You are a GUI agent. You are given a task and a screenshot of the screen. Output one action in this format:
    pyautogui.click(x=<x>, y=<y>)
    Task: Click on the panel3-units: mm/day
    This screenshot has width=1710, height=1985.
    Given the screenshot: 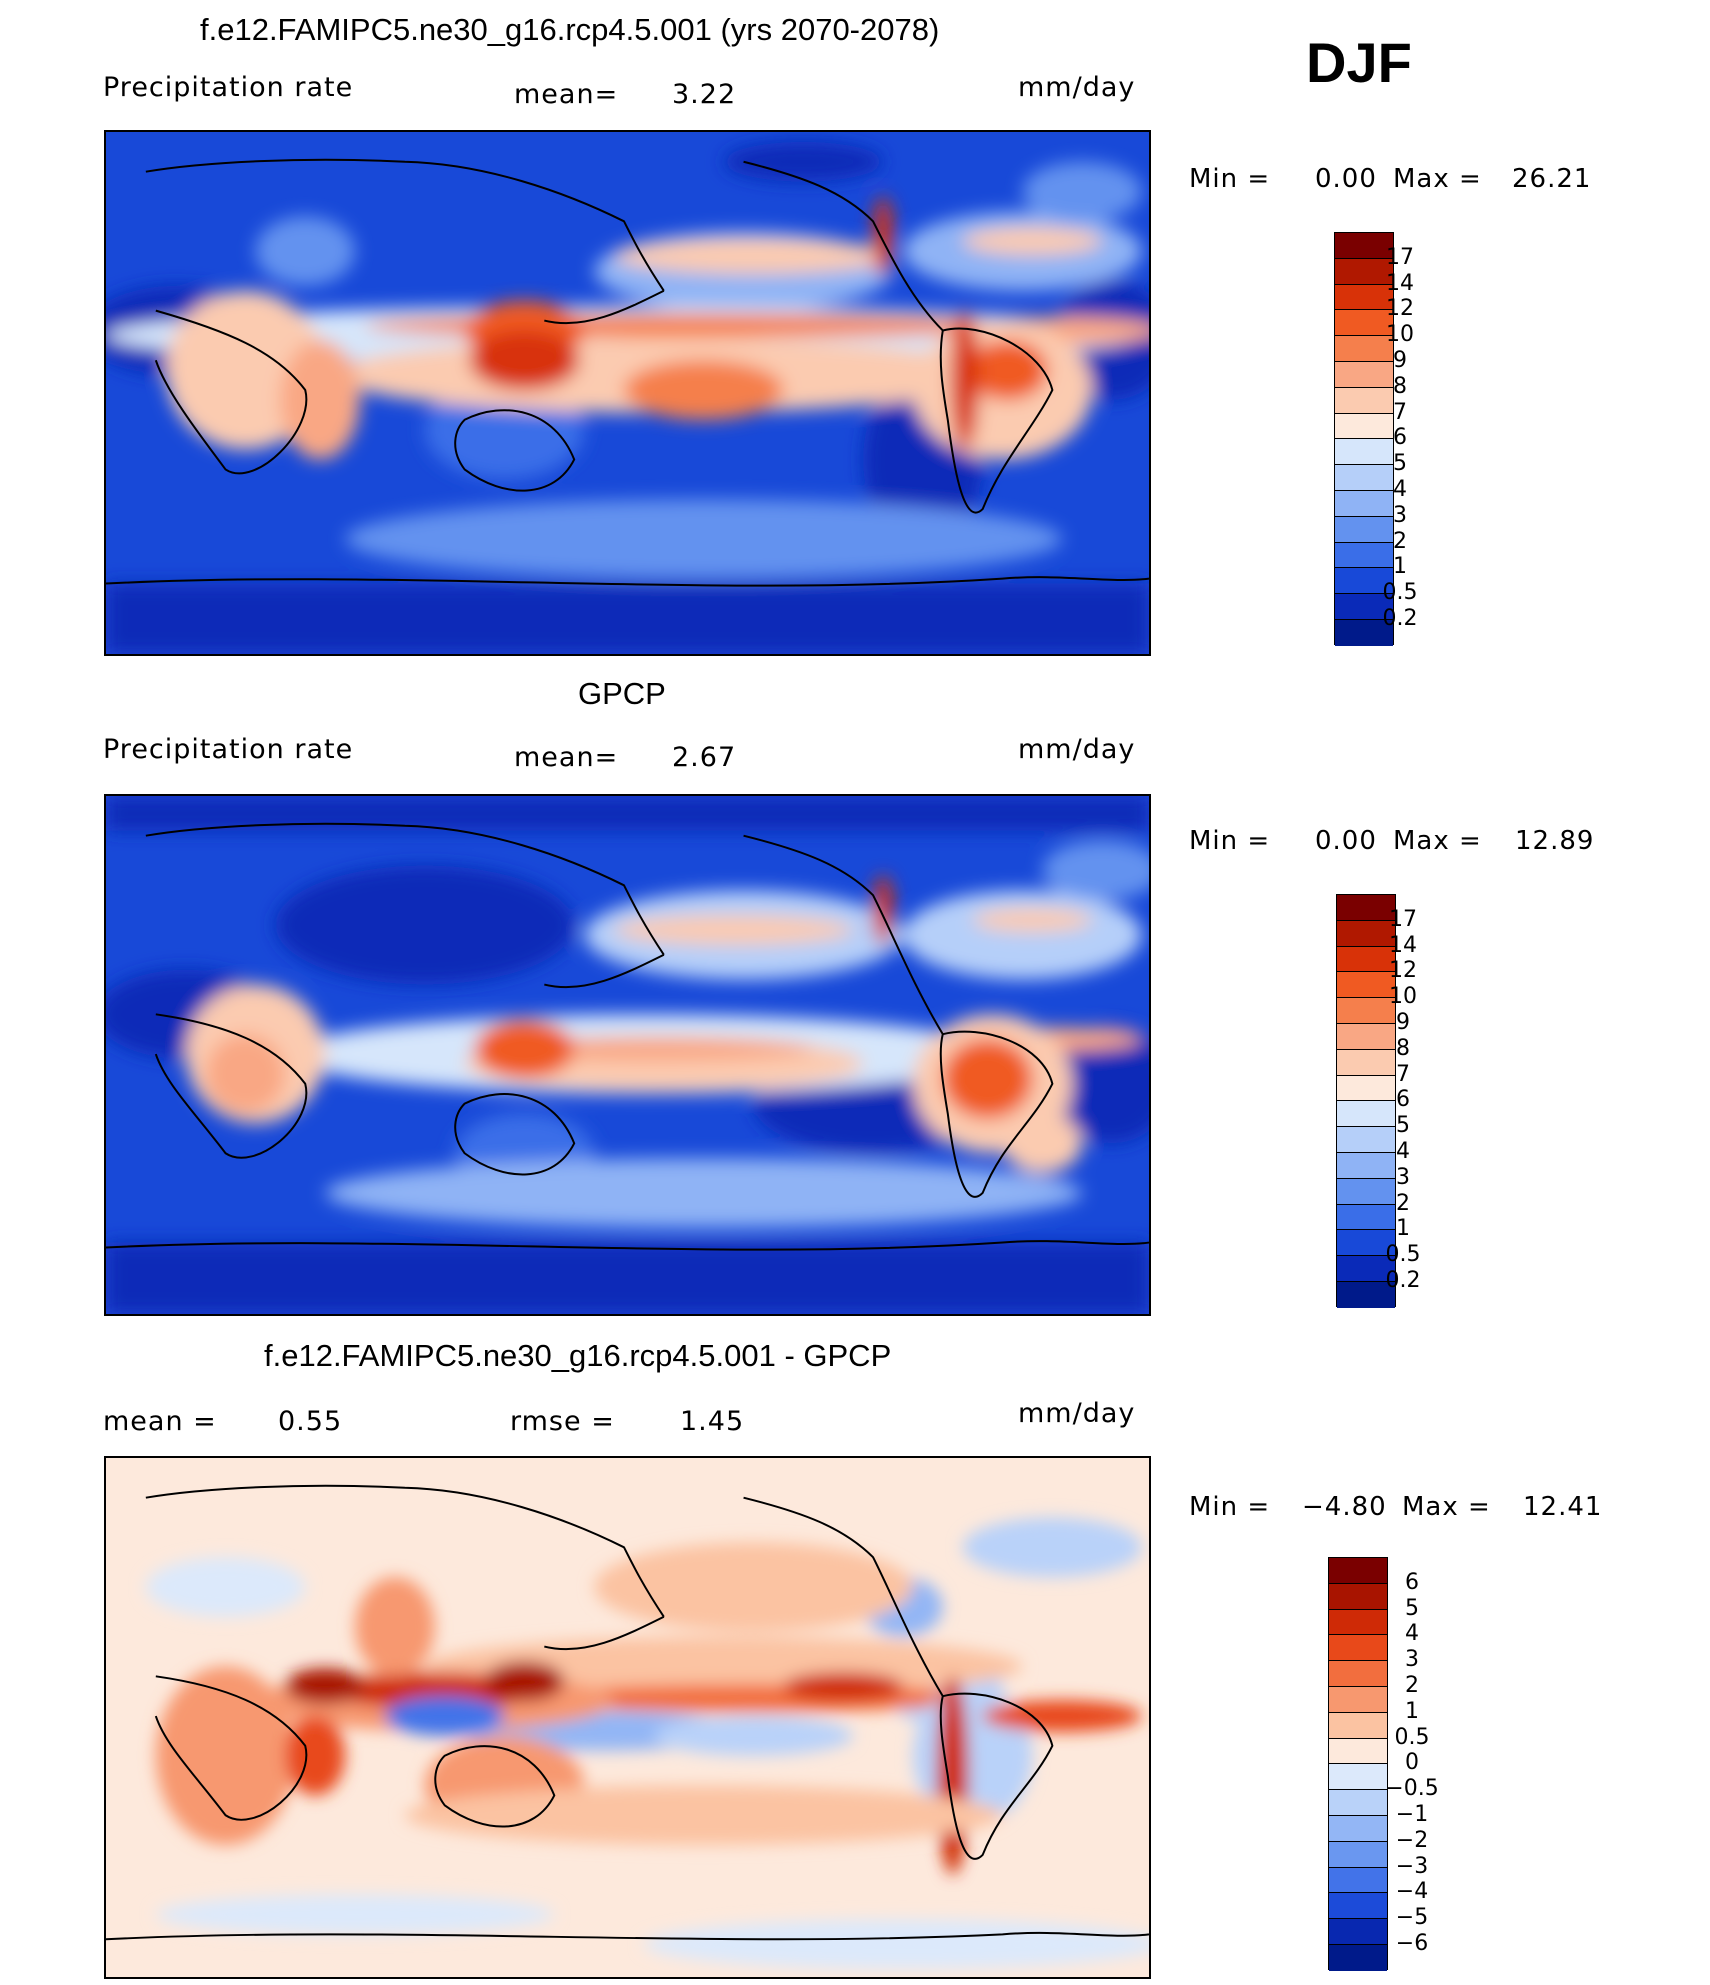 What is the action you would take?
    pyautogui.click(x=1077, y=1413)
    